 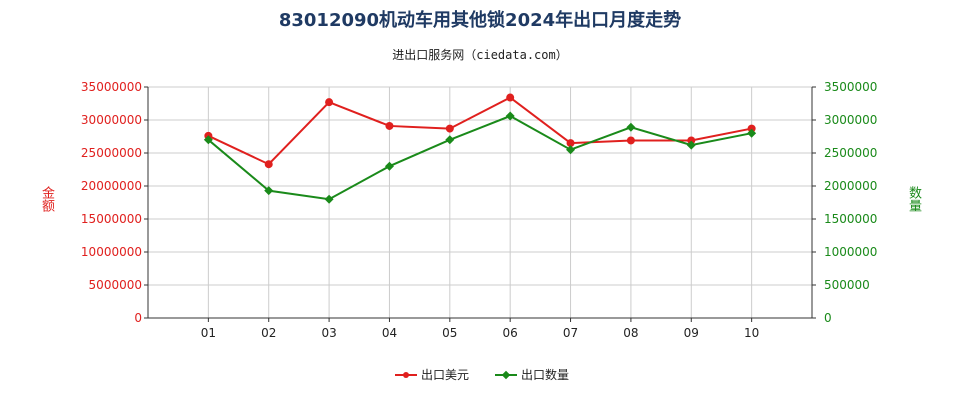 What do you see at coordinates (828, 318) in the screenshot?
I see `right-tick-label: 0` at bounding box center [828, 318].